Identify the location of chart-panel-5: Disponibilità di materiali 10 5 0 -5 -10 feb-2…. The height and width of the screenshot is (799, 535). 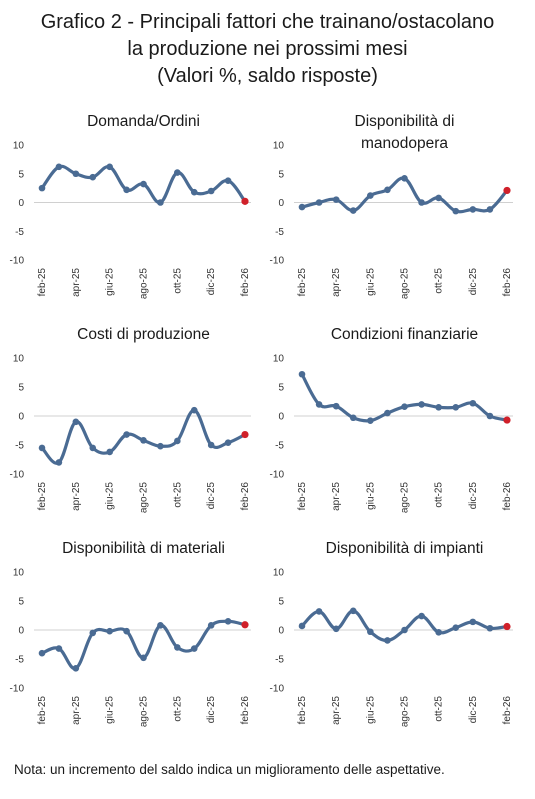
(130, 633).